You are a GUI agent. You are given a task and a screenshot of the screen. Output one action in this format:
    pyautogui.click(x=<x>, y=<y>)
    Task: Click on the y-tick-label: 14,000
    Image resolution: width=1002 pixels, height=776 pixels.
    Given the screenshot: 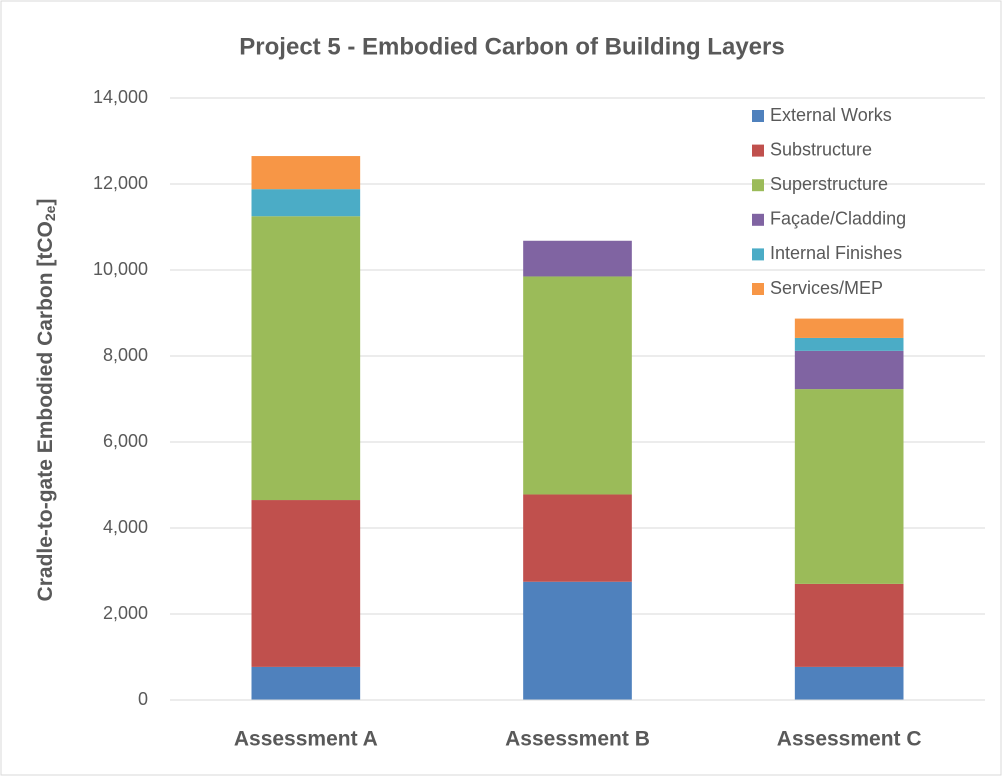 What is the action you would take?
    pyautogui.click(x=120, y=97)
    